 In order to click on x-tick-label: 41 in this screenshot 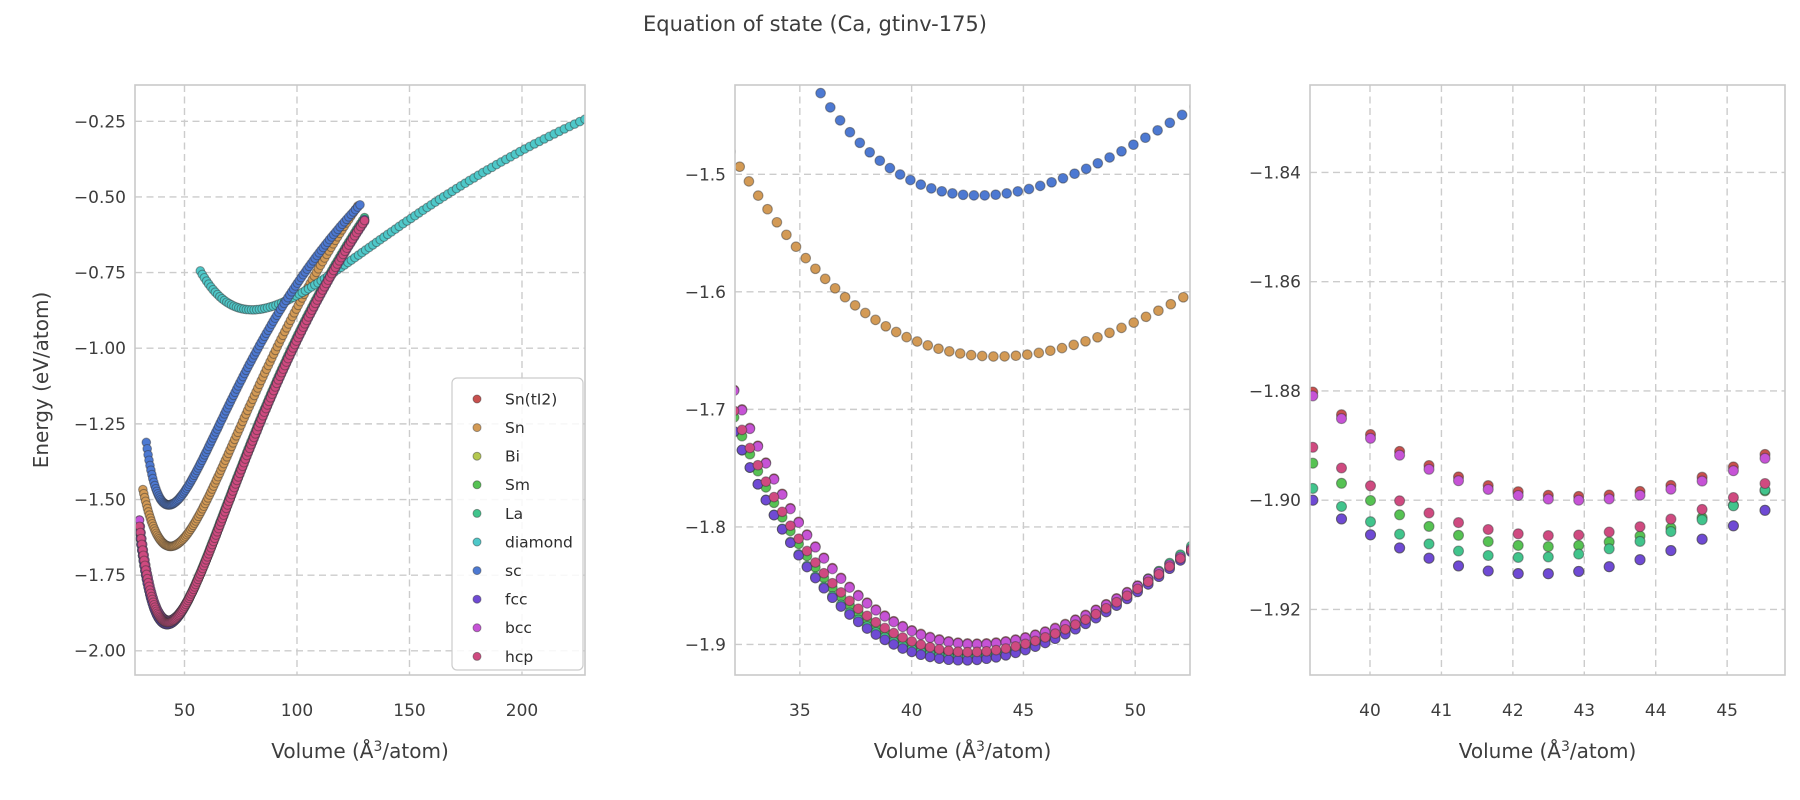, I will do `click(1442, 711)`.